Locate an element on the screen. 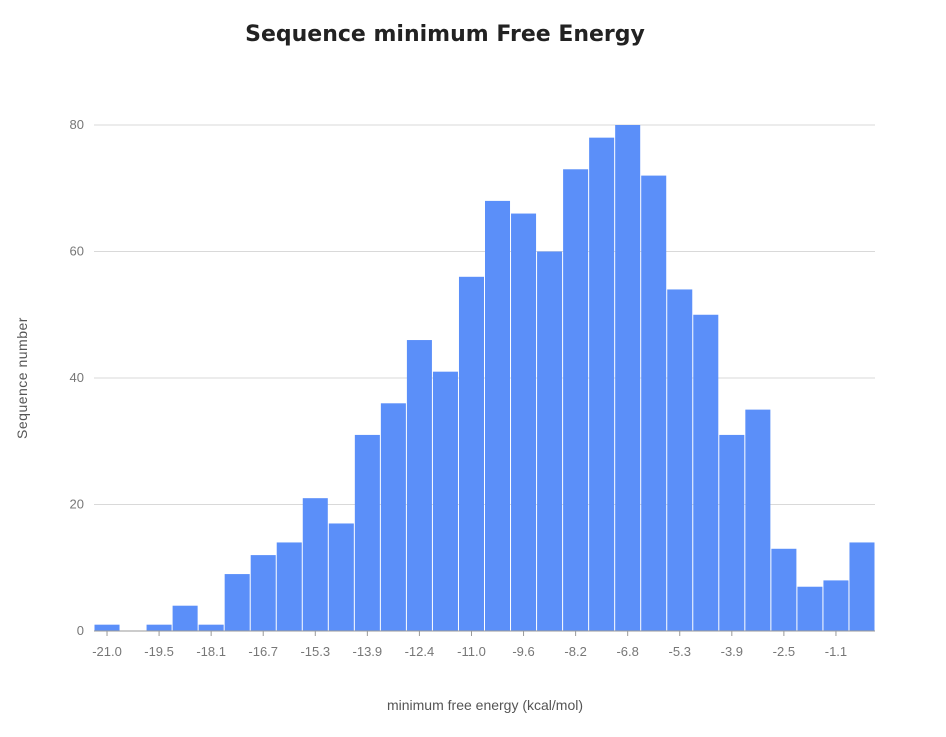  x-tick-label: -13.9 is located at coordinates (368, 651).